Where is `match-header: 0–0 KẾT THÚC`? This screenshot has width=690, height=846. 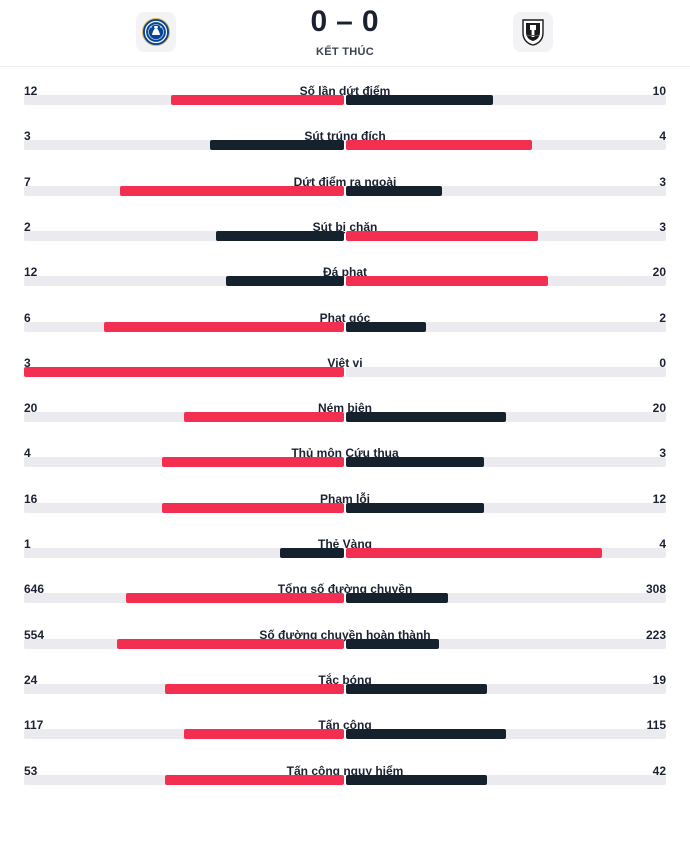 match-header: 0–0 KẾT THÚC is located at coordinates (345, 33).